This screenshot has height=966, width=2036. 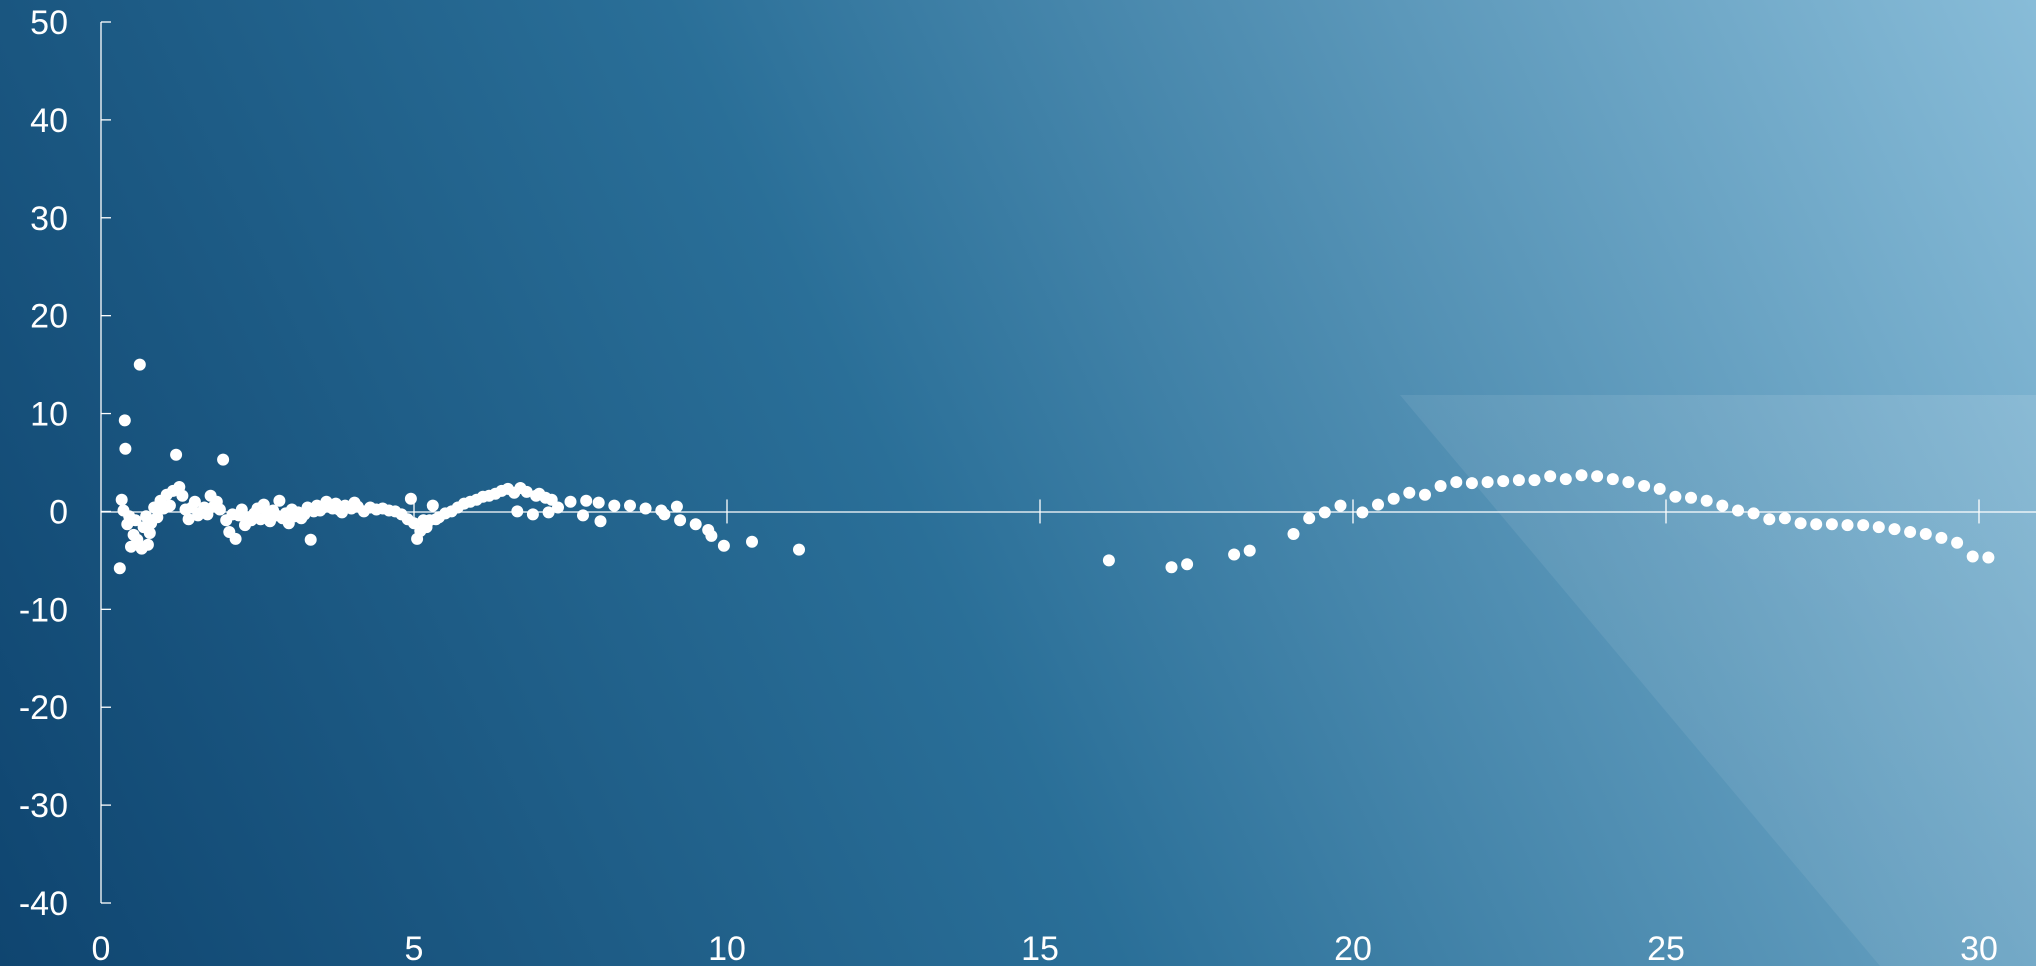 What do you see at coordinates (58, 512) in the screenshot?
I see `y-tick-label: 0` at bounding box center [58, 512].